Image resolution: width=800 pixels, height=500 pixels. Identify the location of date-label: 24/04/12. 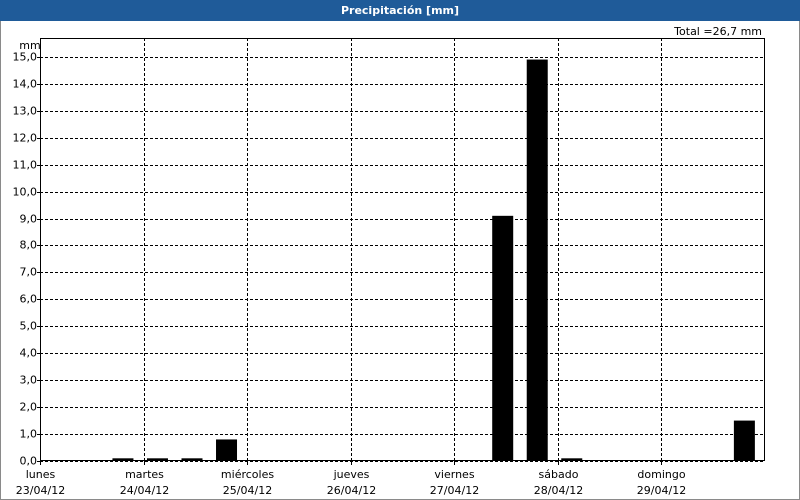
(144, 490).